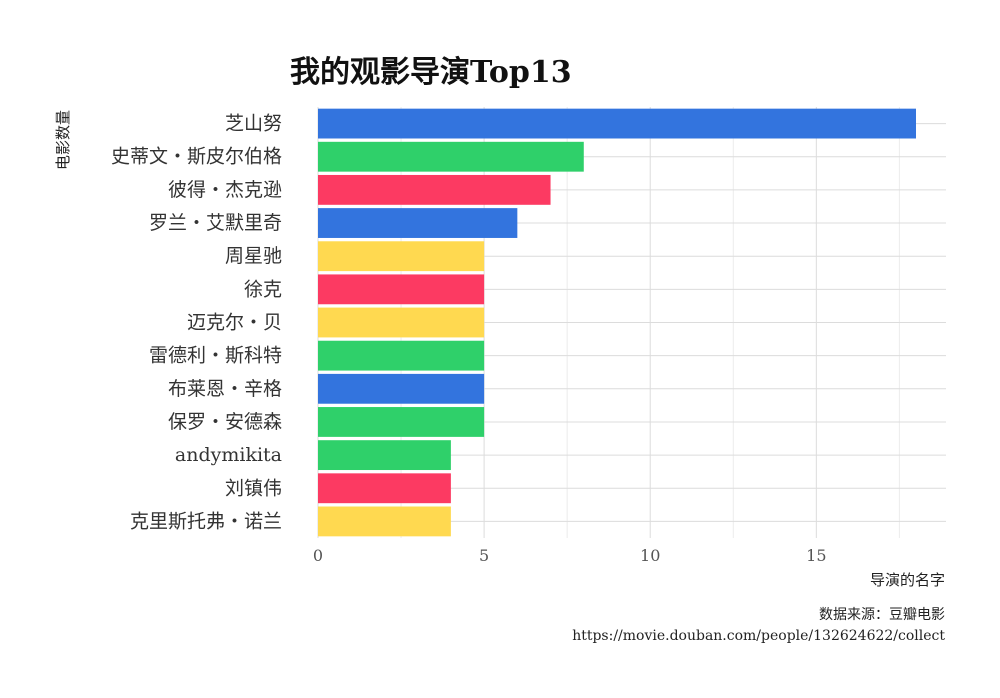 The image size is (1000, 698). Describe the element at coordinates (253, 124) in the screenshot. I see `category-label: 芝山努` at that location.